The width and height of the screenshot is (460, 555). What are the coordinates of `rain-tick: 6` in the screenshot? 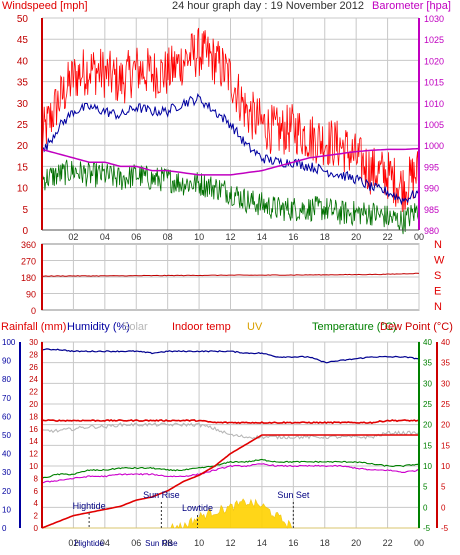 It's located at (36, 491).